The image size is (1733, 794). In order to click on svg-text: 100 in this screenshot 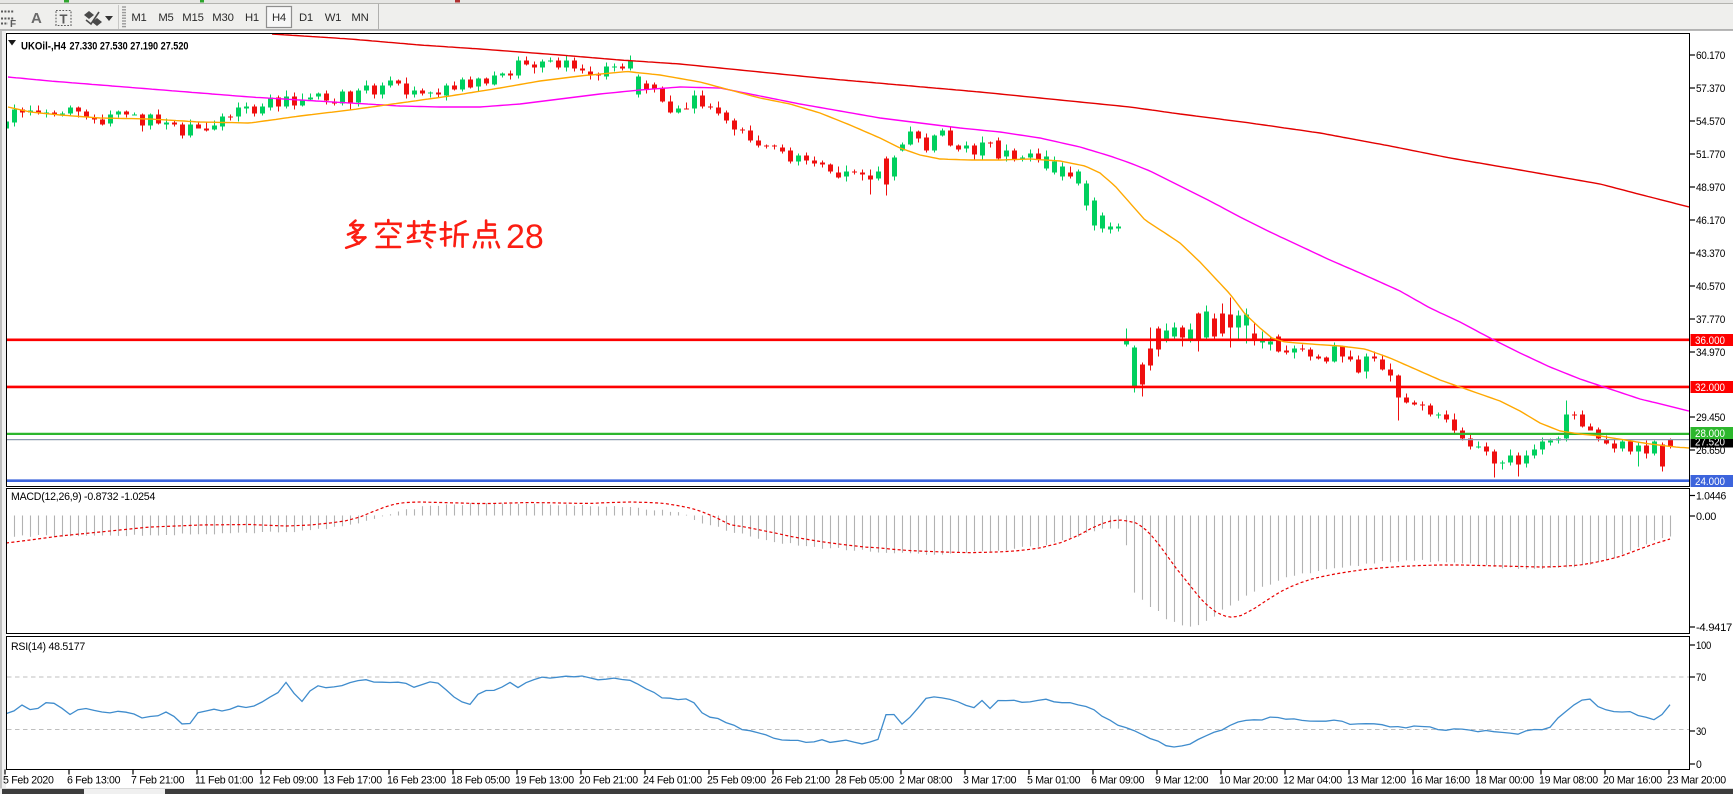, I will do `click(1703, 646)`.